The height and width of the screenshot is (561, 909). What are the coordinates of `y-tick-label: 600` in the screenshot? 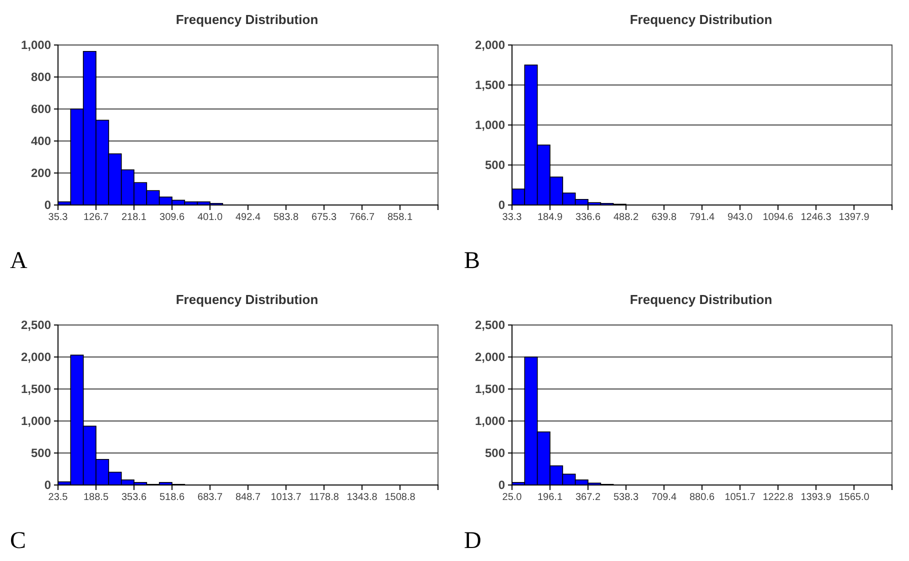 It's located at (41, 109).